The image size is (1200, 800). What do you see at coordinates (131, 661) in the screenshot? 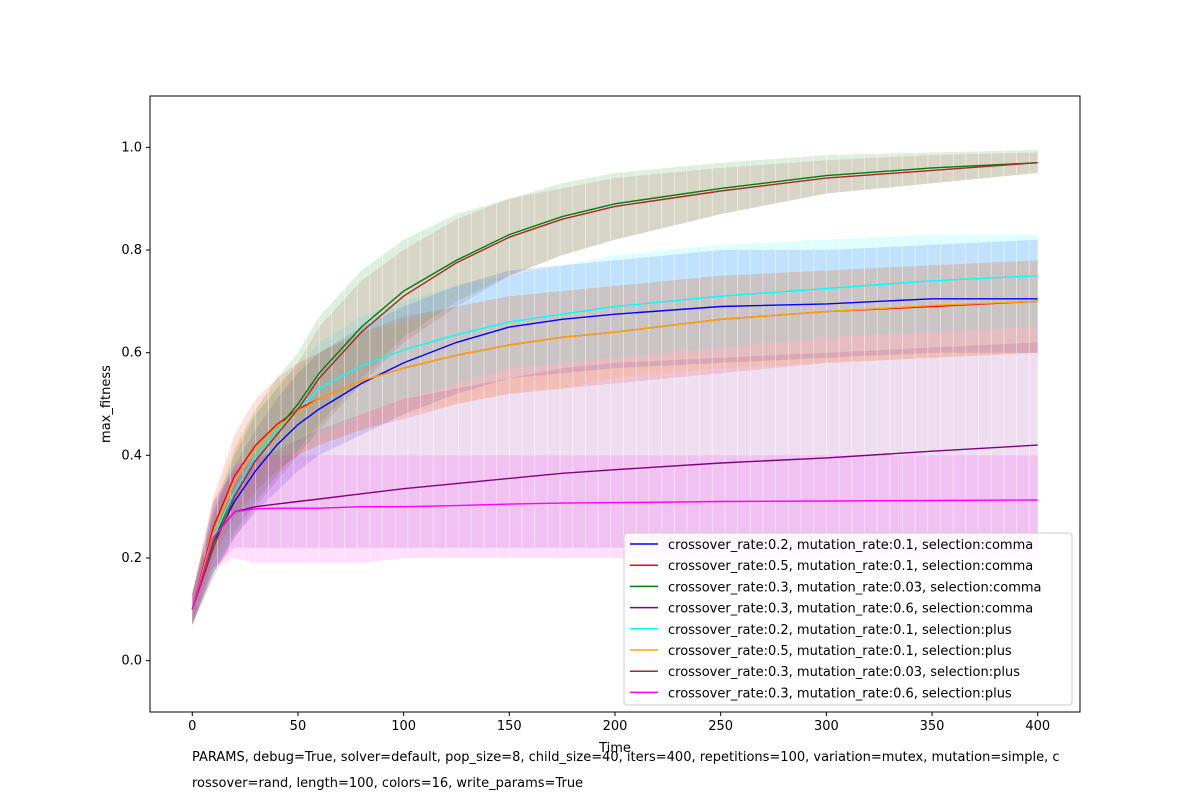
I see `y-tick-label: 0.0` at bounding box center [131, 661].